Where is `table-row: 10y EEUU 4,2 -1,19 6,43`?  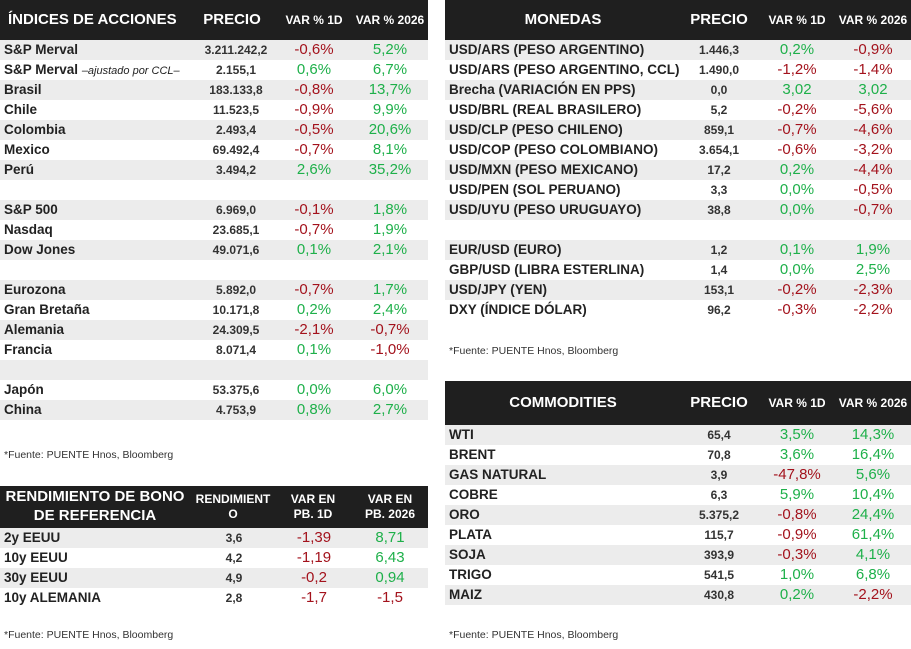
table-row: 10y EEUU 4,2 -1,19 6,43 is located at coordinates (214, 558).